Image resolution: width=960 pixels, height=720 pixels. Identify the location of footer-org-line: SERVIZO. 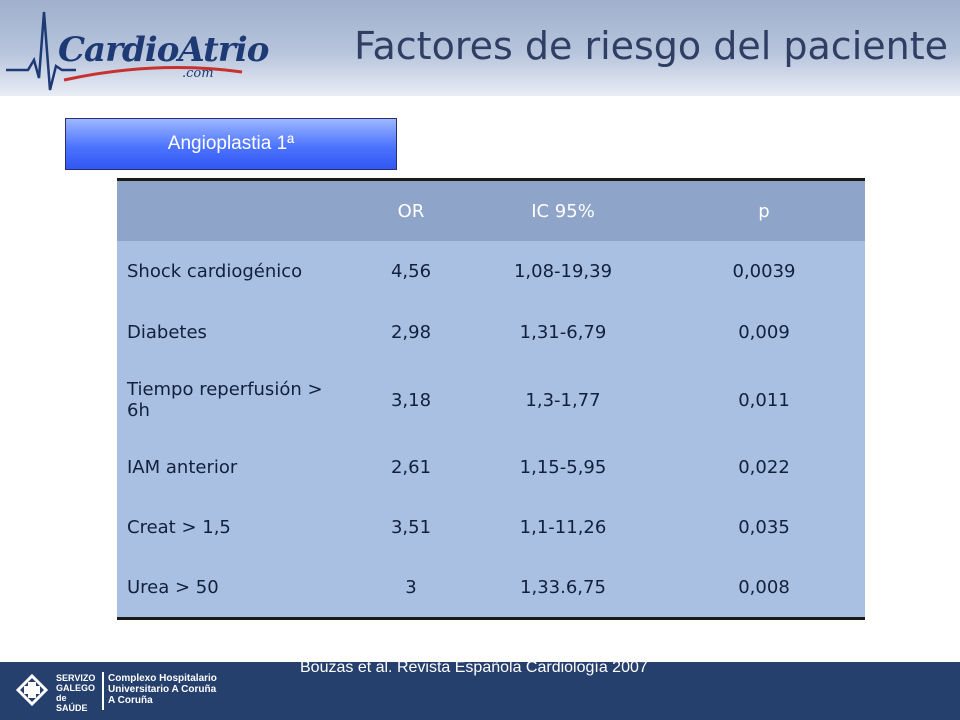
(76, 678).